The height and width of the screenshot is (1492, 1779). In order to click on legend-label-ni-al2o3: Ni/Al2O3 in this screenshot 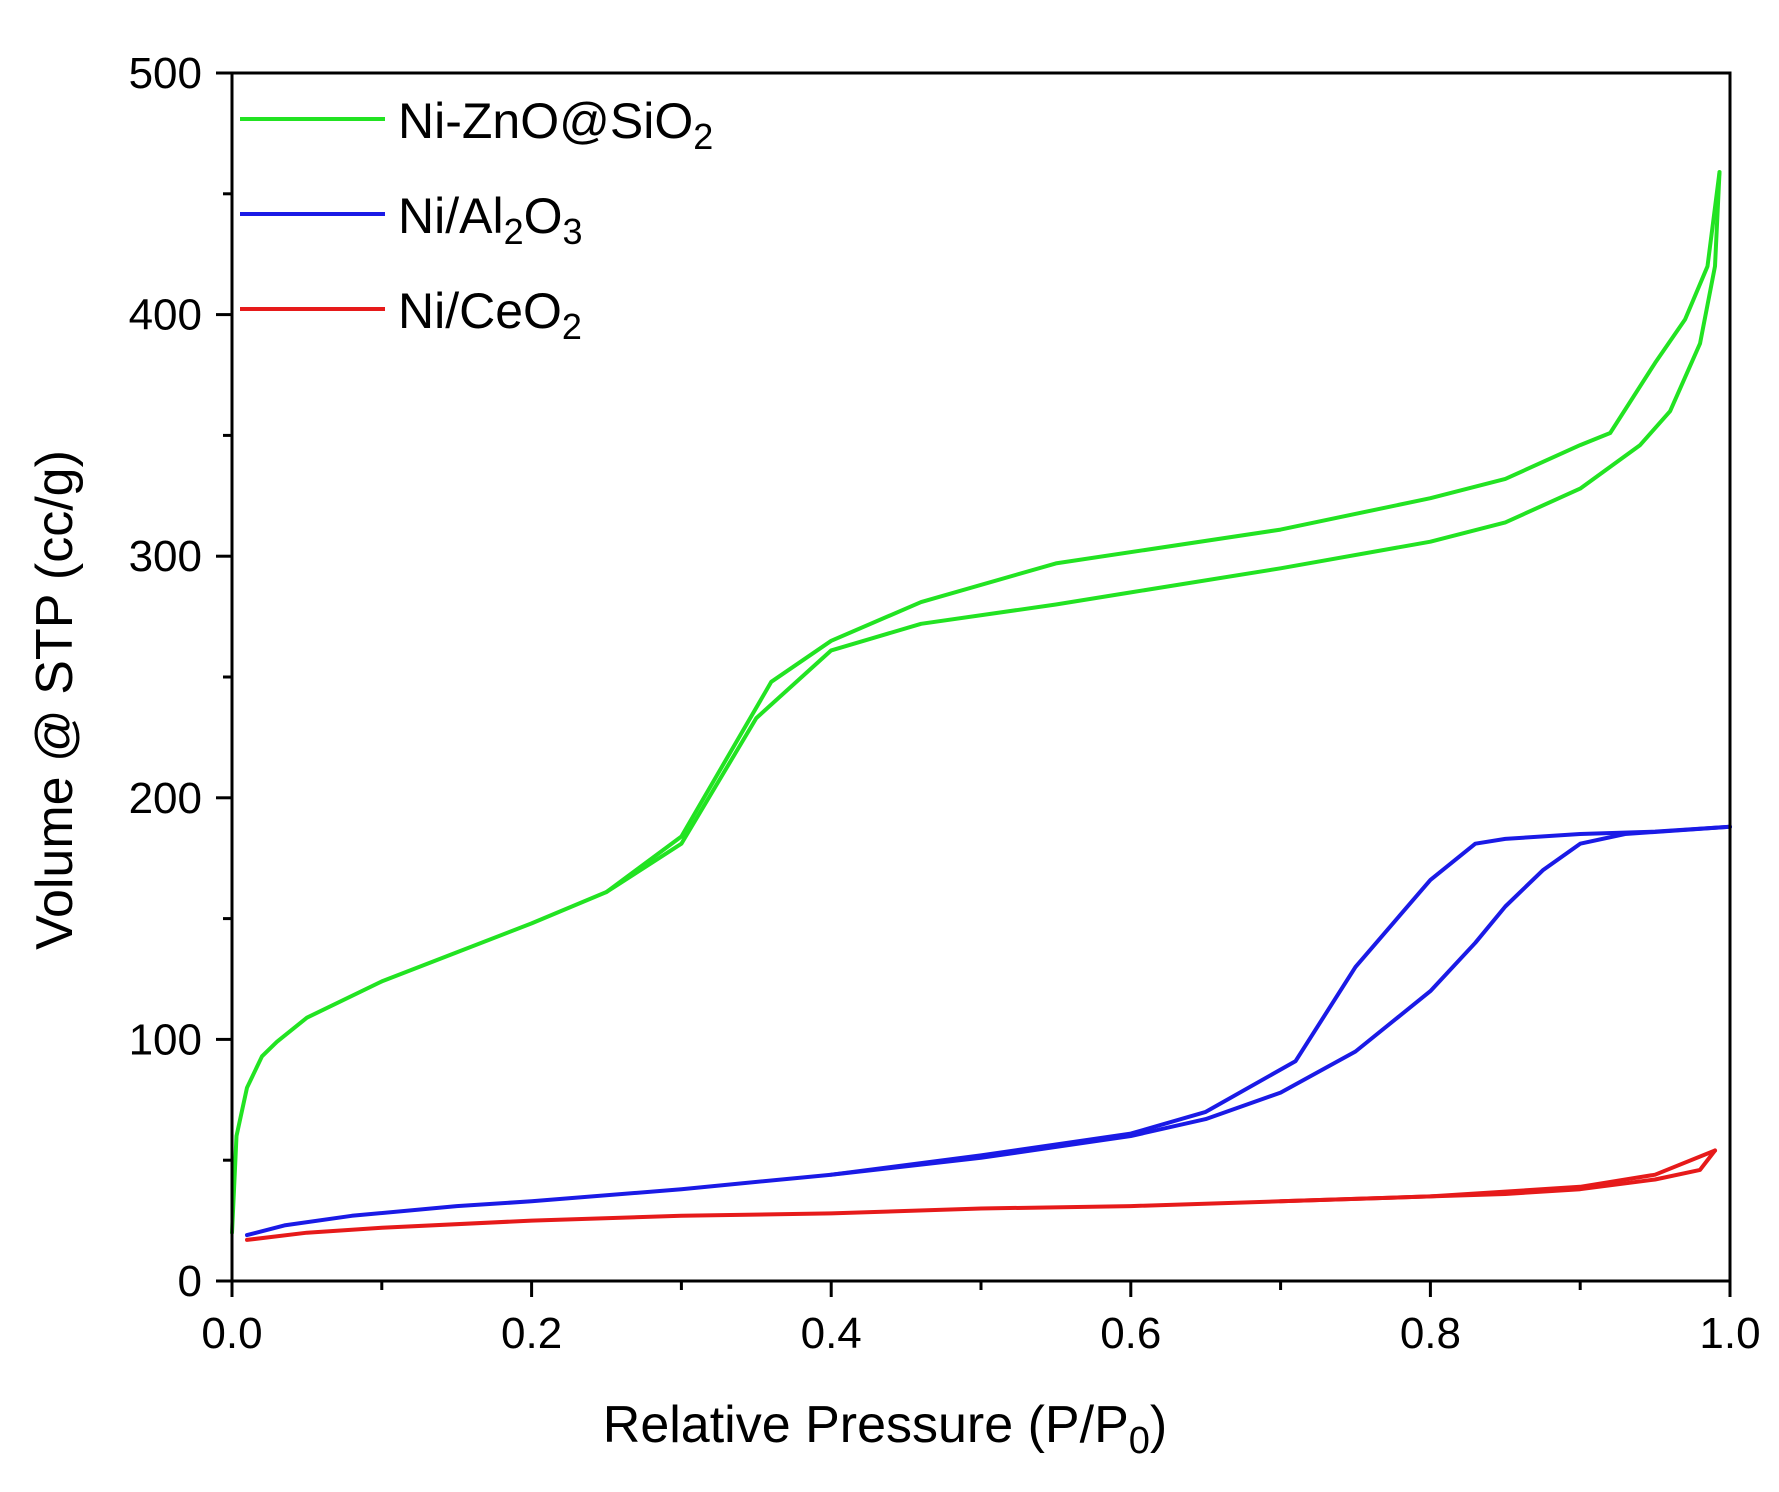, I will do `click(490, 220)`.